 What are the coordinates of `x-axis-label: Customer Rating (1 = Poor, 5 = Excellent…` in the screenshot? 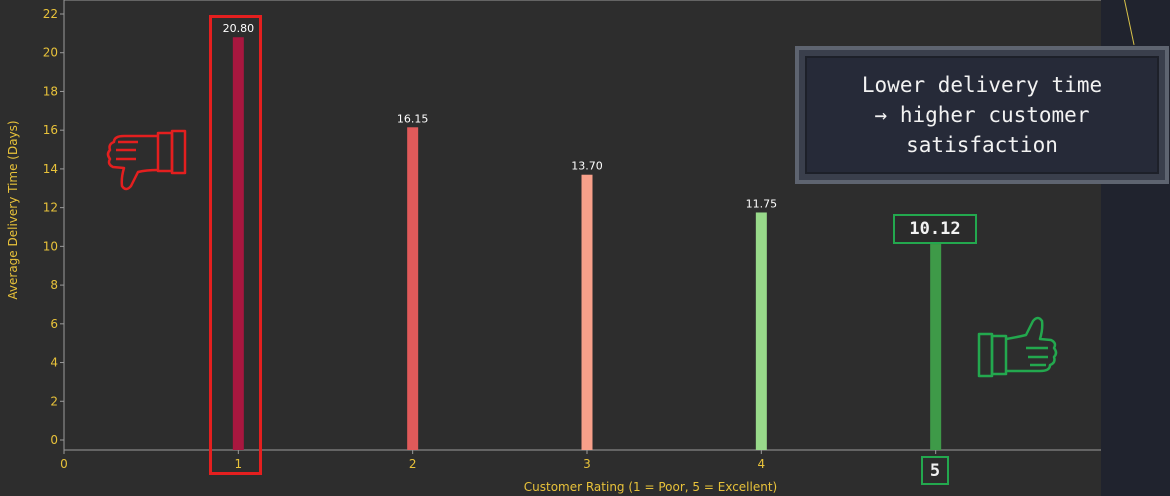 It's located at (650, 487).